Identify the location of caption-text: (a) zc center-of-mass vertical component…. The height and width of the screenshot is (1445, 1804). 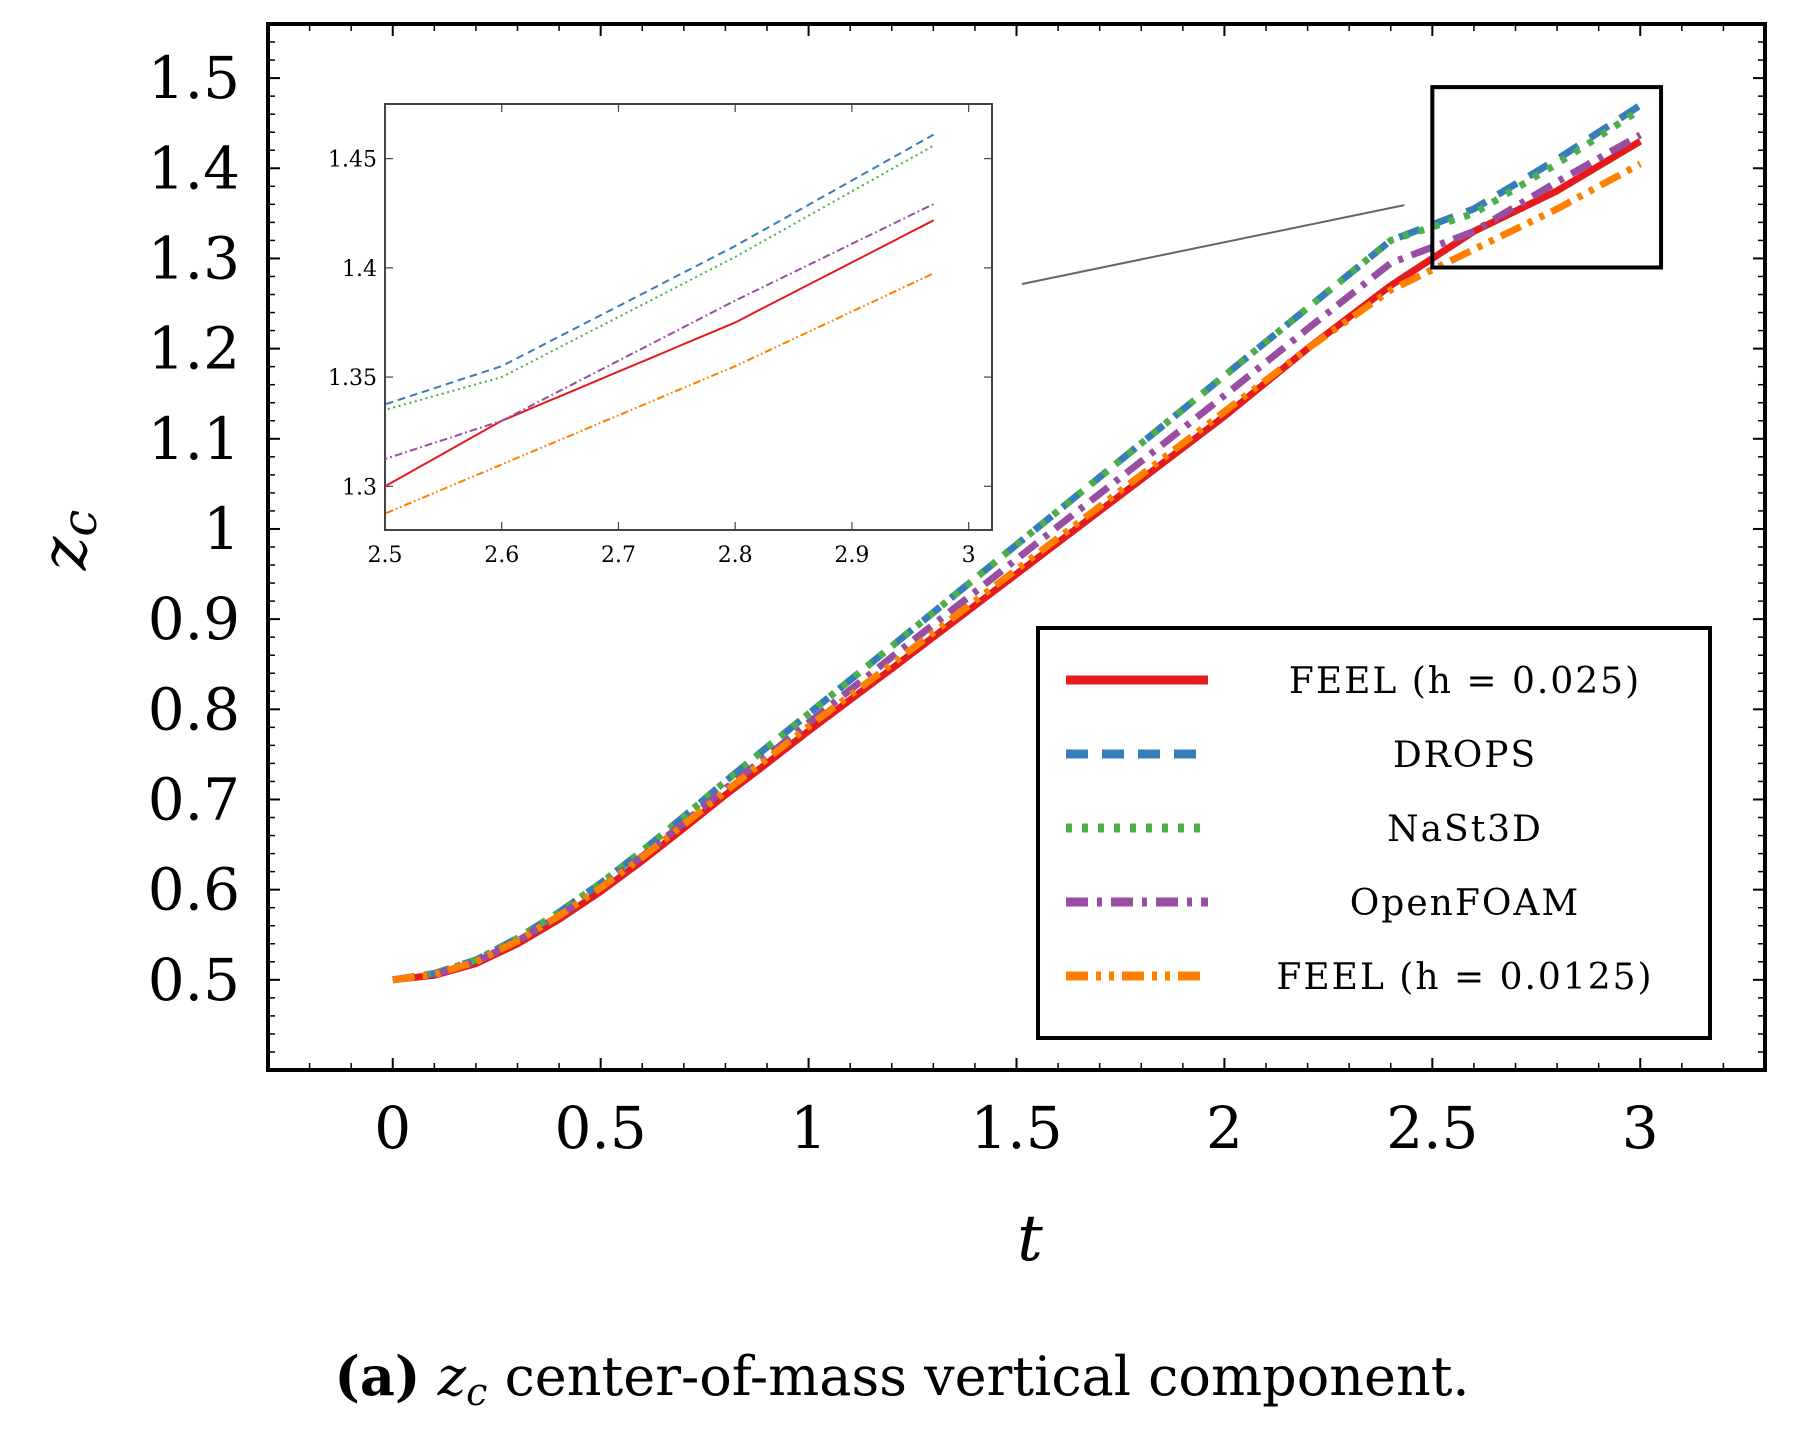
(901, 1379).